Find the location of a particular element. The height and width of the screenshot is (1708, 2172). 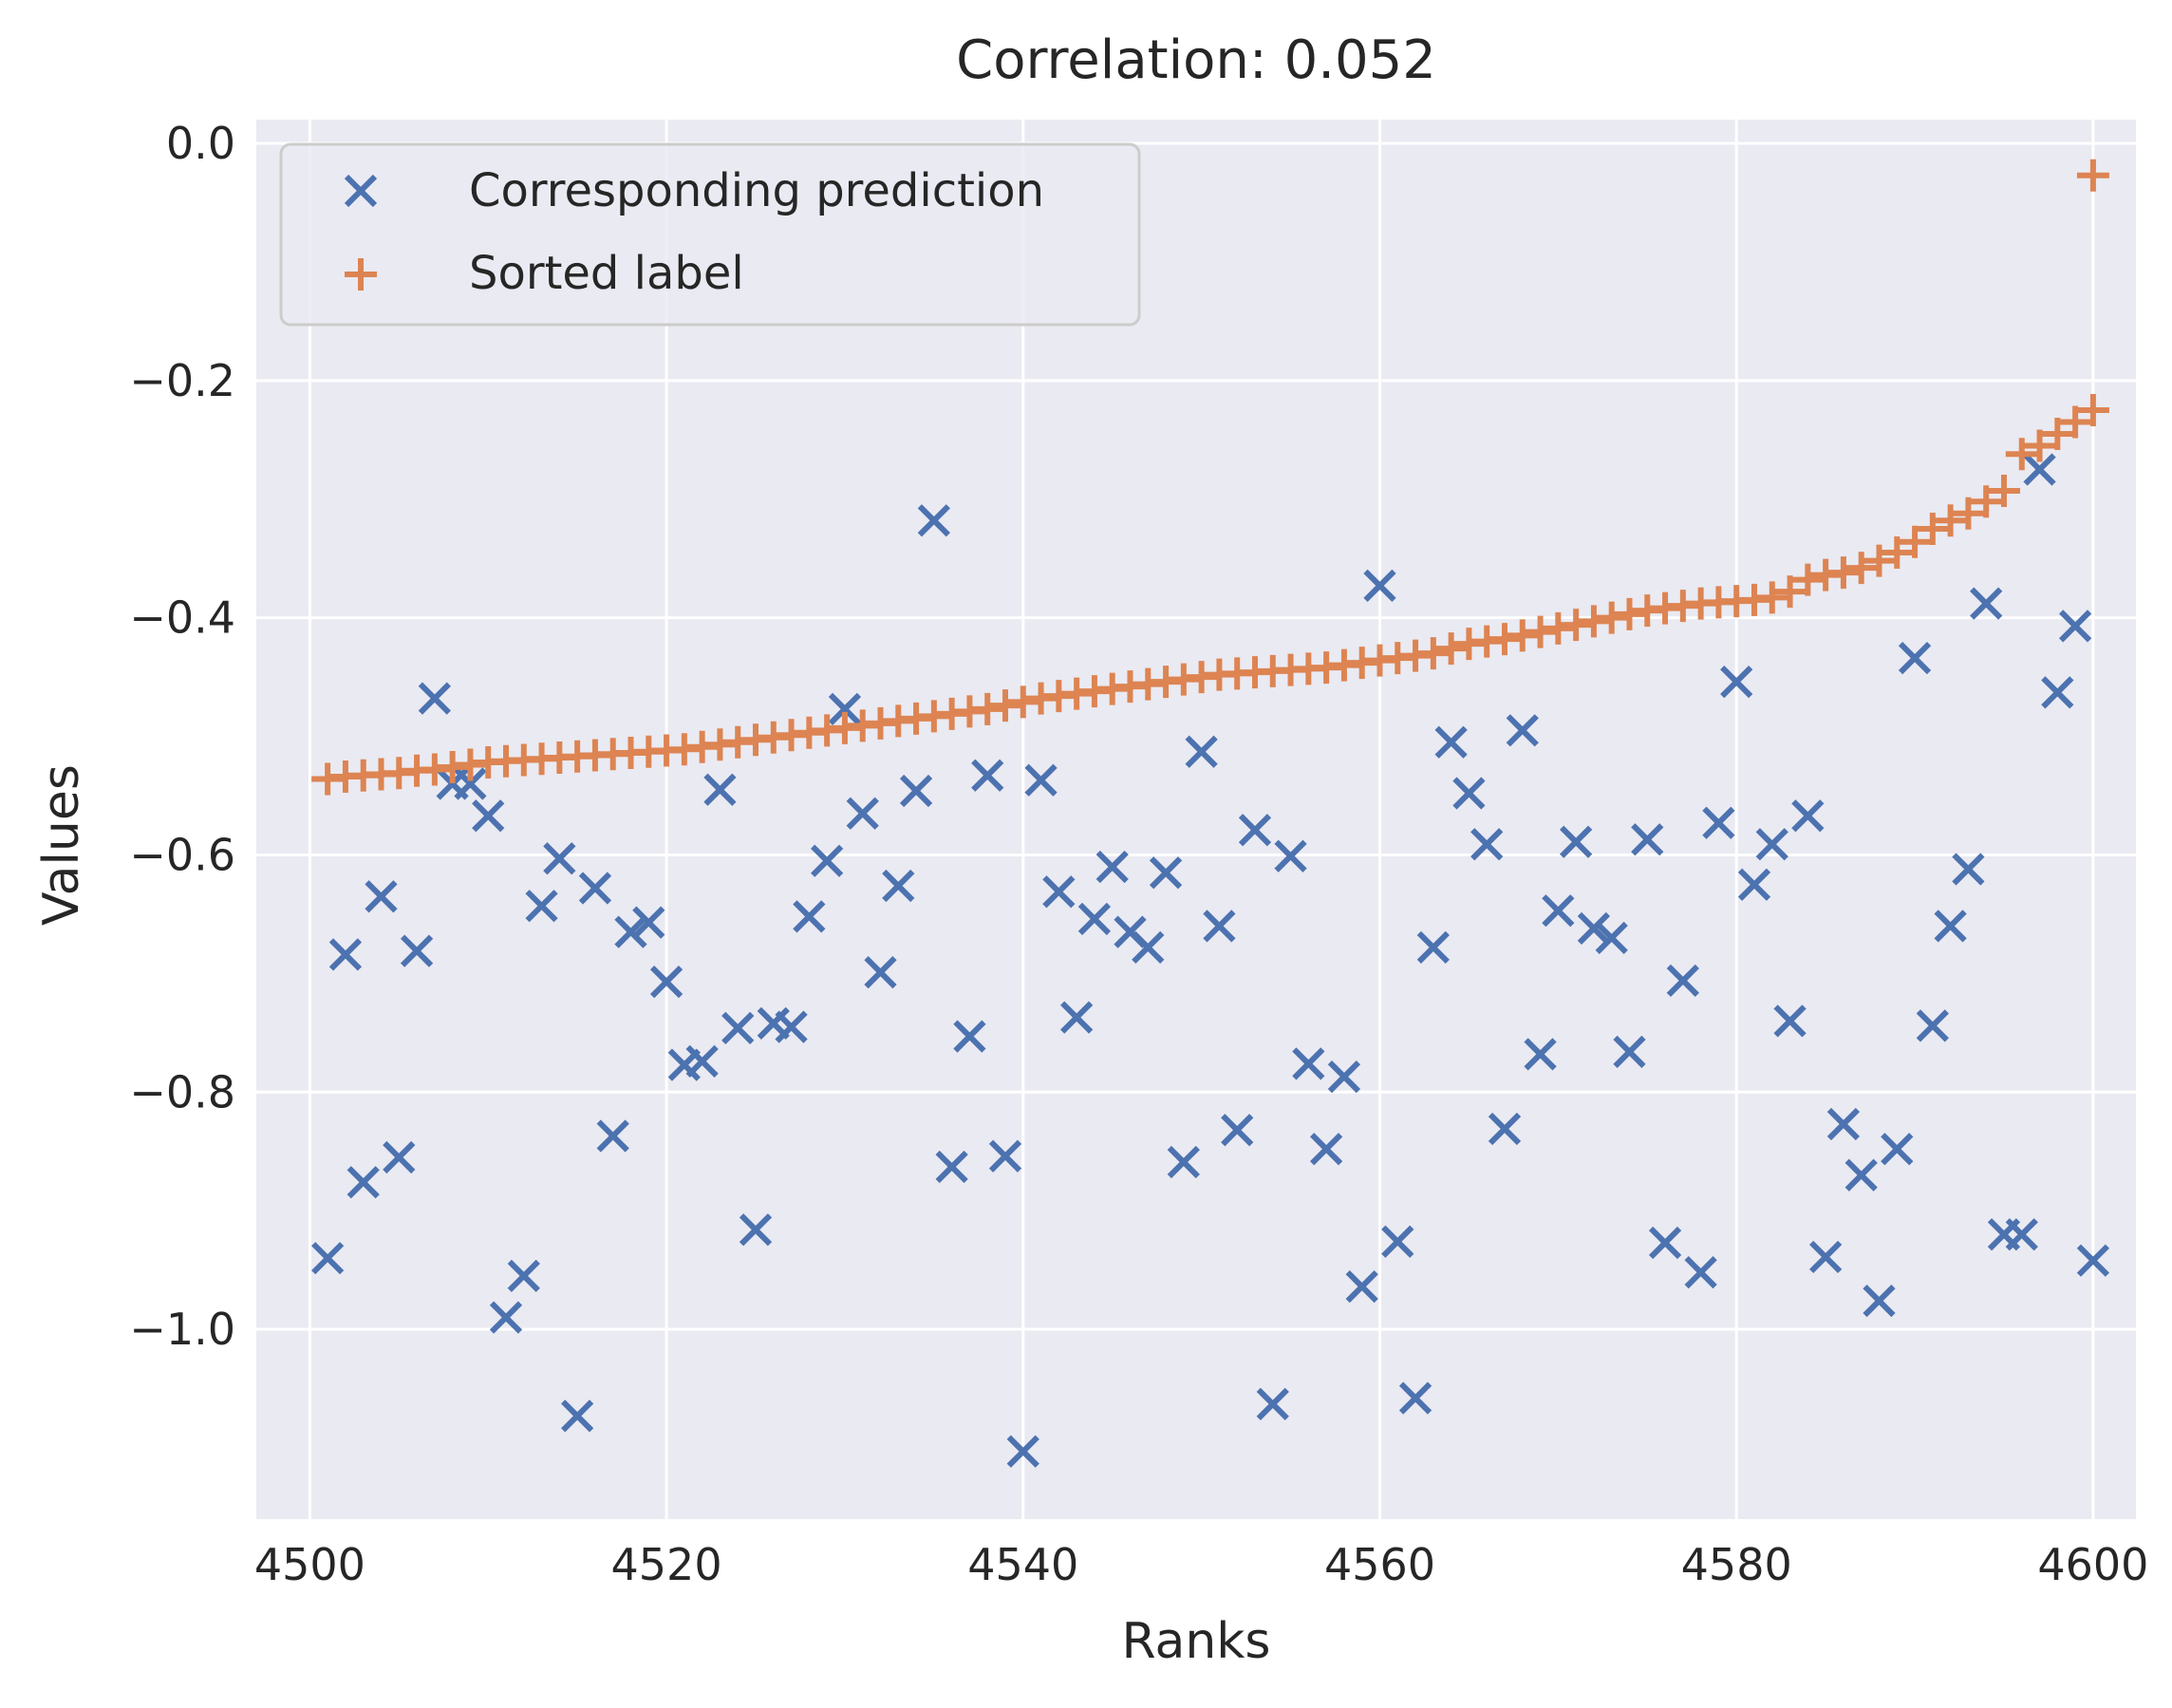

x-tick-label: 4500 is located at coordinates (309, 1564).